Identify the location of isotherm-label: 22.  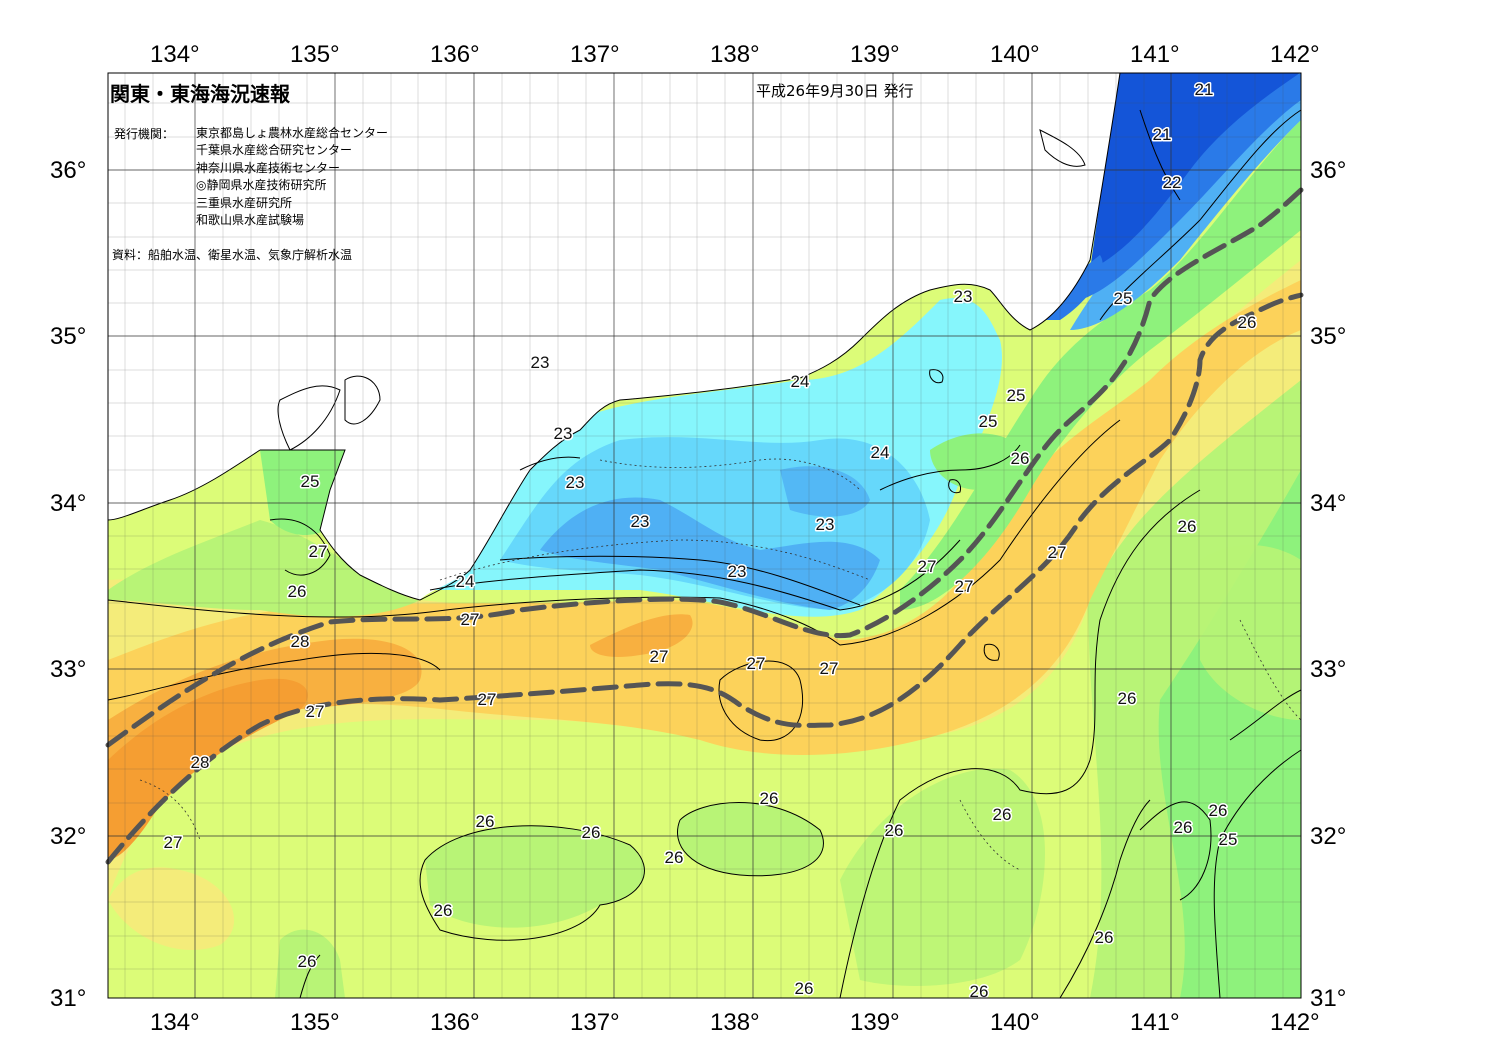
(1172, 182).